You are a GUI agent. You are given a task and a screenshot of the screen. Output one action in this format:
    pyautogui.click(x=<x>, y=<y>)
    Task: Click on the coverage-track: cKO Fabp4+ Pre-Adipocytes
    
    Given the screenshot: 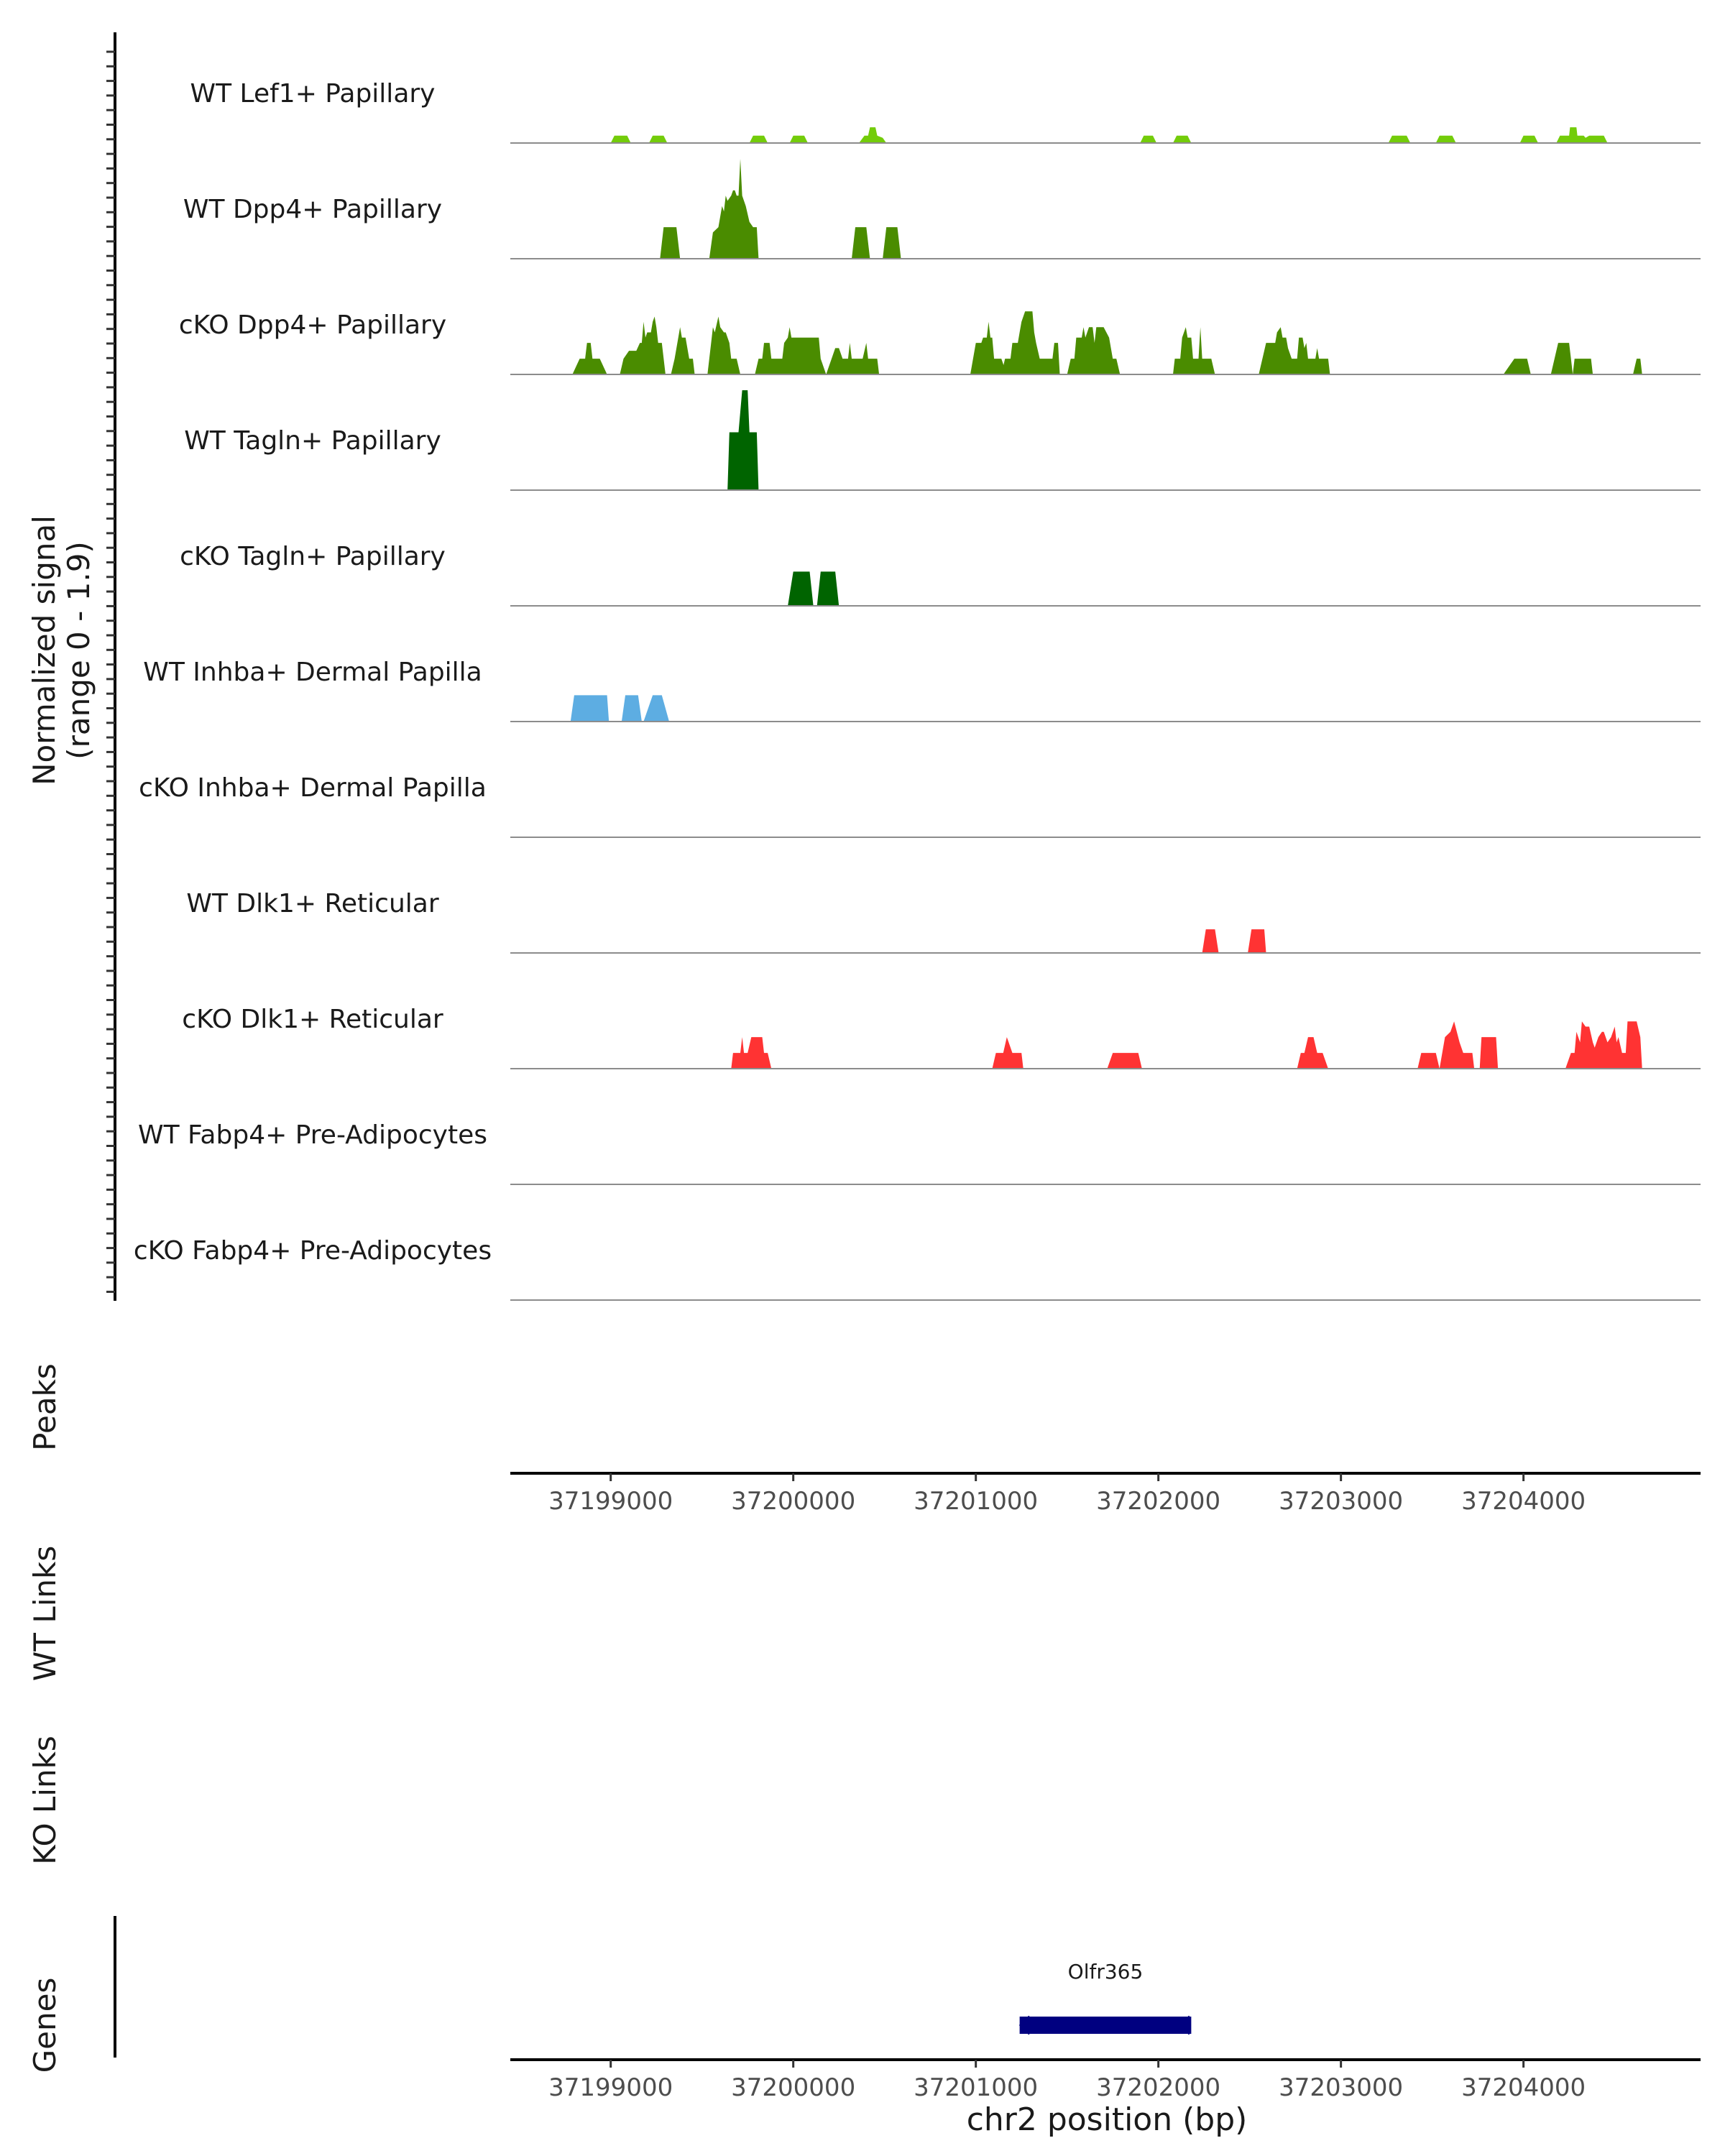 What is the action you would take?
    pyautogui.click(x=917, y=1269)
    